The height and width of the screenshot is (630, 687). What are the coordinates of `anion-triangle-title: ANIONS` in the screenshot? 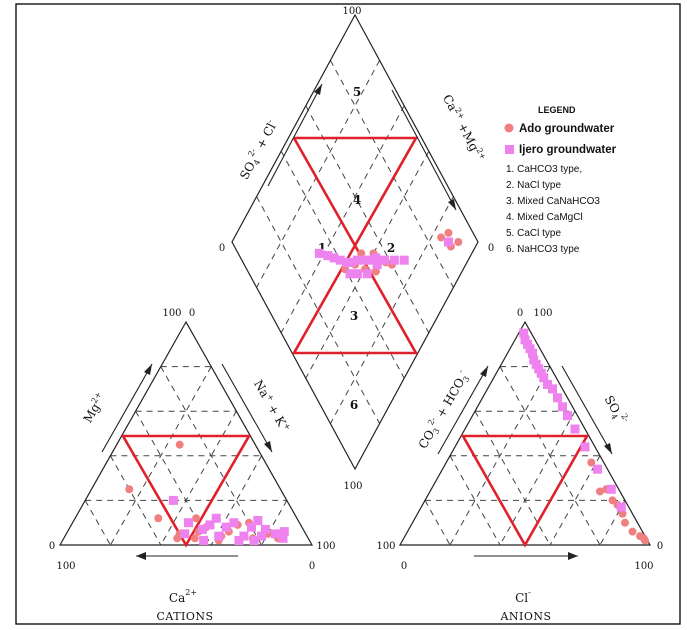 It's located at (525, 616).